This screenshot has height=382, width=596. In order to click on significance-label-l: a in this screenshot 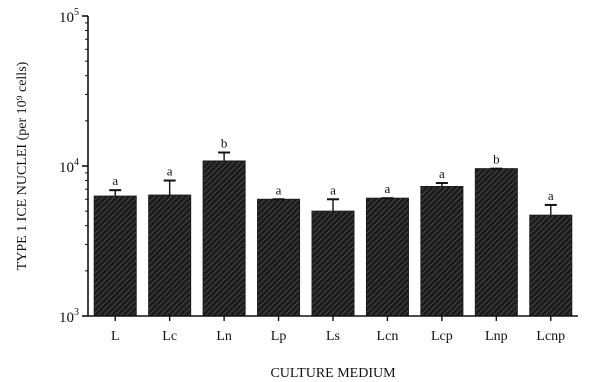, I will do `click(115, 180)`.